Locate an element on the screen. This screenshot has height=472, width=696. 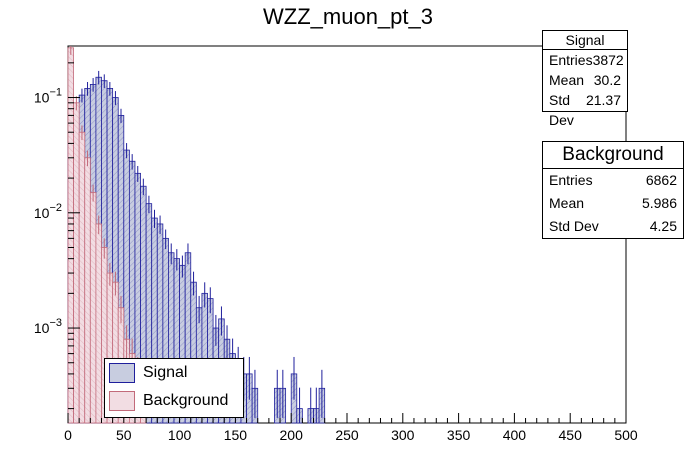
legend-swatch-background is located at coordinates (122, 401).